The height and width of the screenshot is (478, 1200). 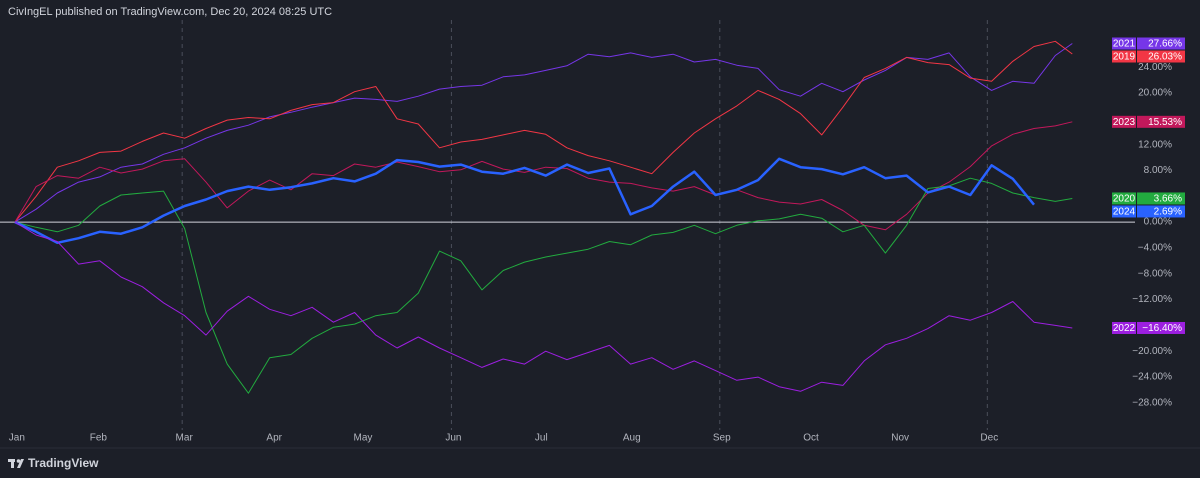 I want to click on last-value-badge: 2019 26.03%, so click(x=1148, y=56).